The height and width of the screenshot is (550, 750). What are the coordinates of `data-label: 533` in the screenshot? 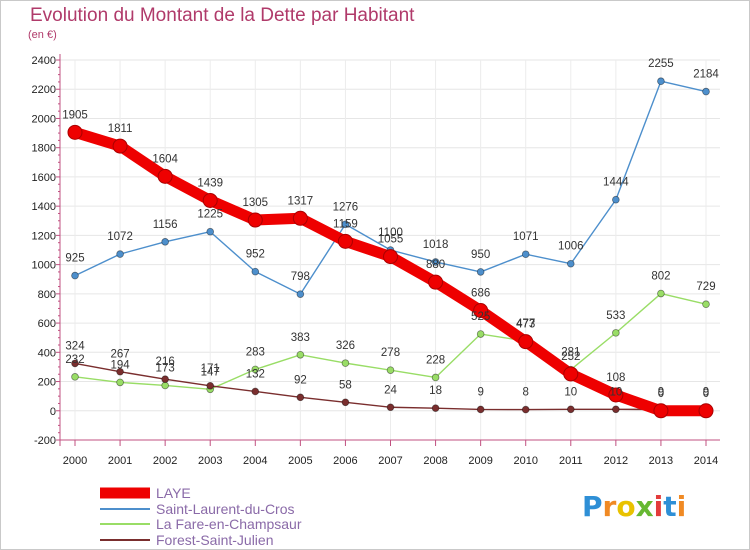 It's located at (615, 316).